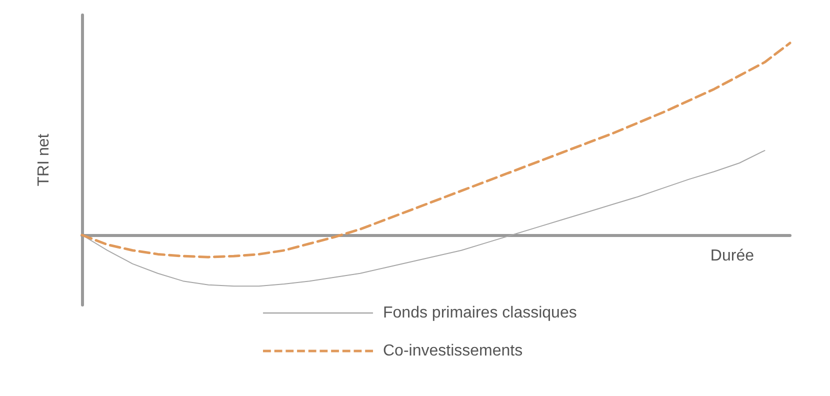  What do you see at coordinates (732, 256) in the screenshot?
I see `x-axis-title: Durée` at bounding box center [732, 256].